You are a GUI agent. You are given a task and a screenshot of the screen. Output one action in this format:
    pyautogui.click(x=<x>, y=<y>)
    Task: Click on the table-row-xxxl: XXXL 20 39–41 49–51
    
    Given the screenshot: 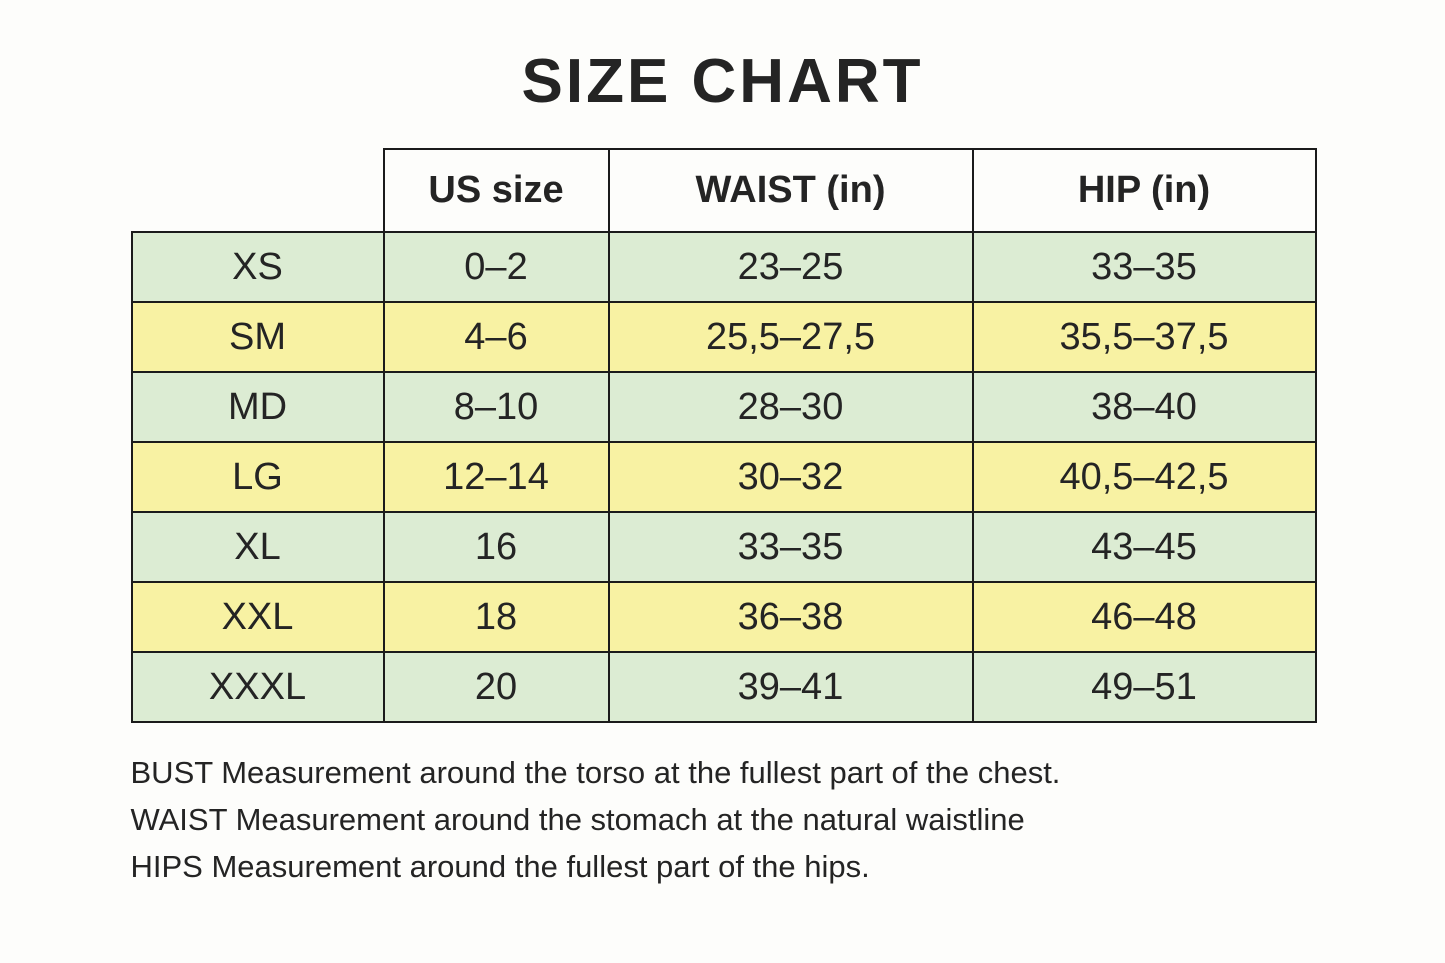 What is the action you would take?
    pyautogui.click(x=723, y=687)
    